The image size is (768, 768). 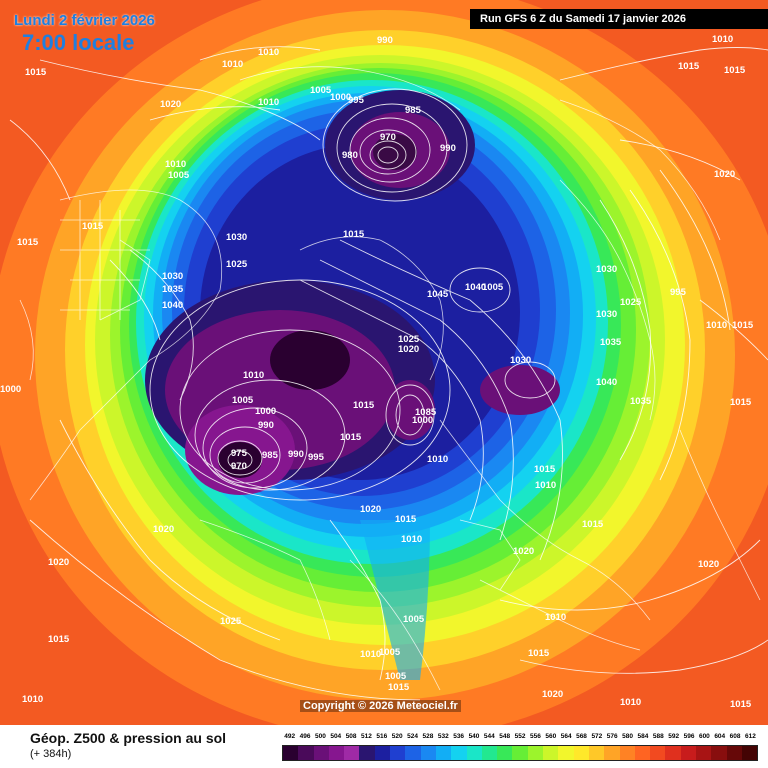 What do you see at coordinates (351, 736) in the screenshot?
I see `colorbar-tick-label: 508` at bounding box center [351, 736].